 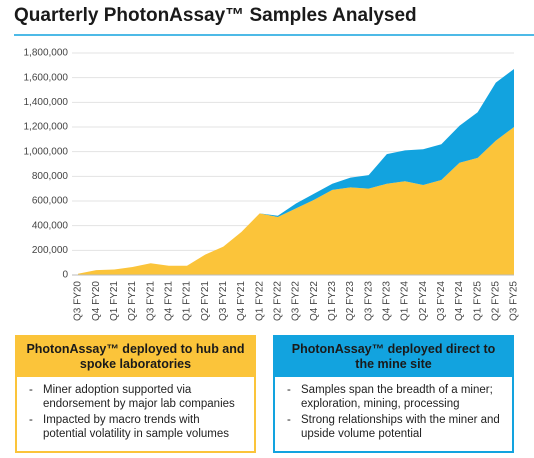 I want to click on y-tick-label: 200,000, so click(x=50, y=250).